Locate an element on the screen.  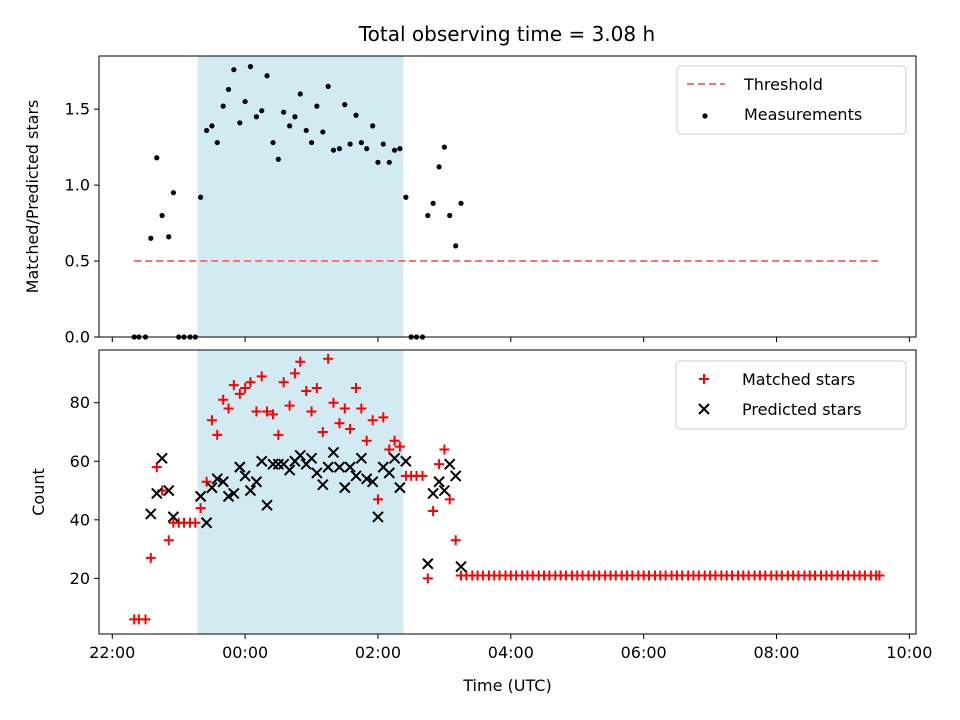
y-tick-label: 40 is located at coordinates (80, 519).